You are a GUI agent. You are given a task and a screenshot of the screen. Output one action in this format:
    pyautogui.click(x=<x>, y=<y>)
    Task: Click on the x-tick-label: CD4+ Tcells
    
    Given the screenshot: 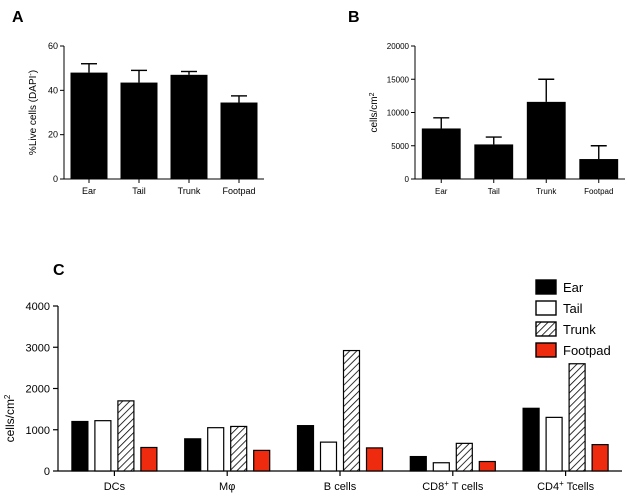 What is the action you would take?
    pyautogui.click(x=566, y=486)
    